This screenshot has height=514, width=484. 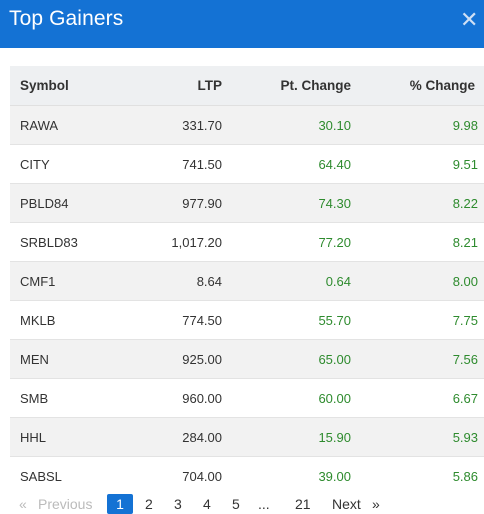 What do you see at coordinates (70, 359) in the screenshot?
I see `cell-symbol: MEN` at bounding box center [70, 359].